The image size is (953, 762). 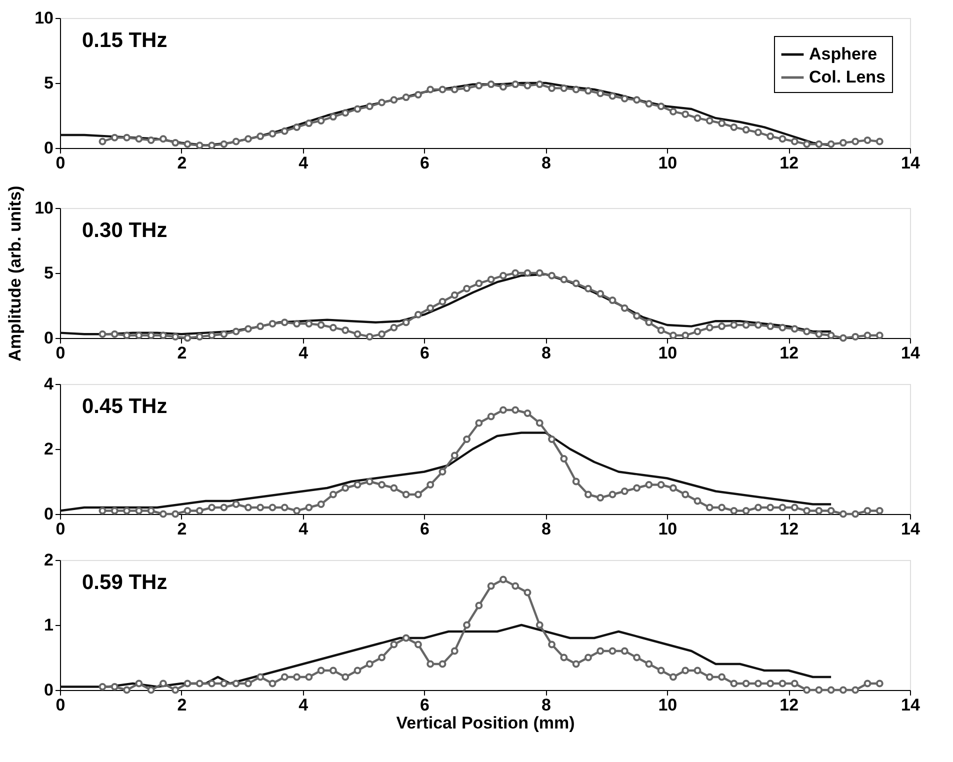 I want to click on legend-label: Asphere, so click(x=843, y=54).